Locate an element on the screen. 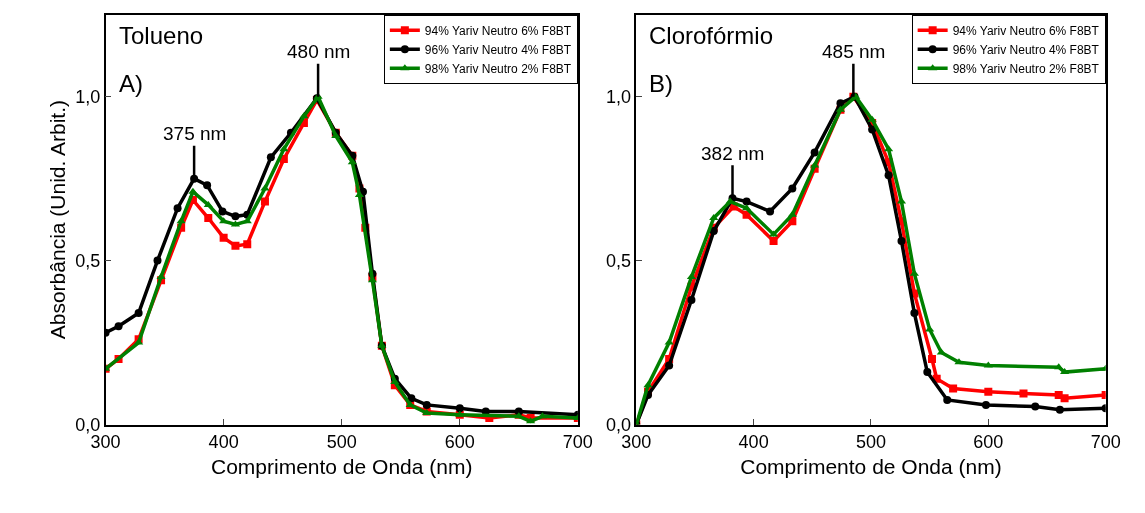 The image size is (1145, 513). annotation: 382 nm is located at coordinates (733, 153).